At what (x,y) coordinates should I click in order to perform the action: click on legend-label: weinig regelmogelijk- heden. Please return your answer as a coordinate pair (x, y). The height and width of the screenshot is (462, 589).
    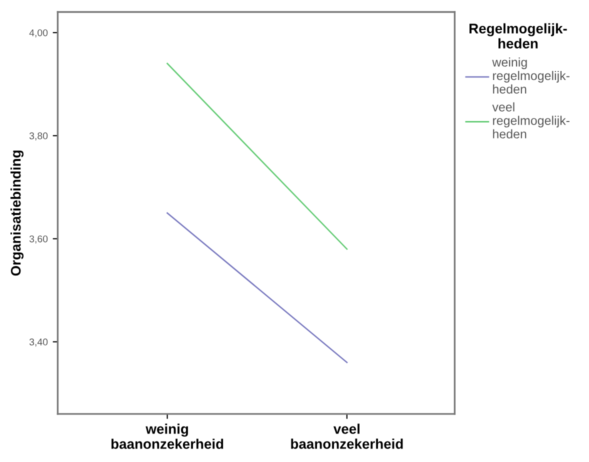
    Looking at the image, I should click on (531, 75).